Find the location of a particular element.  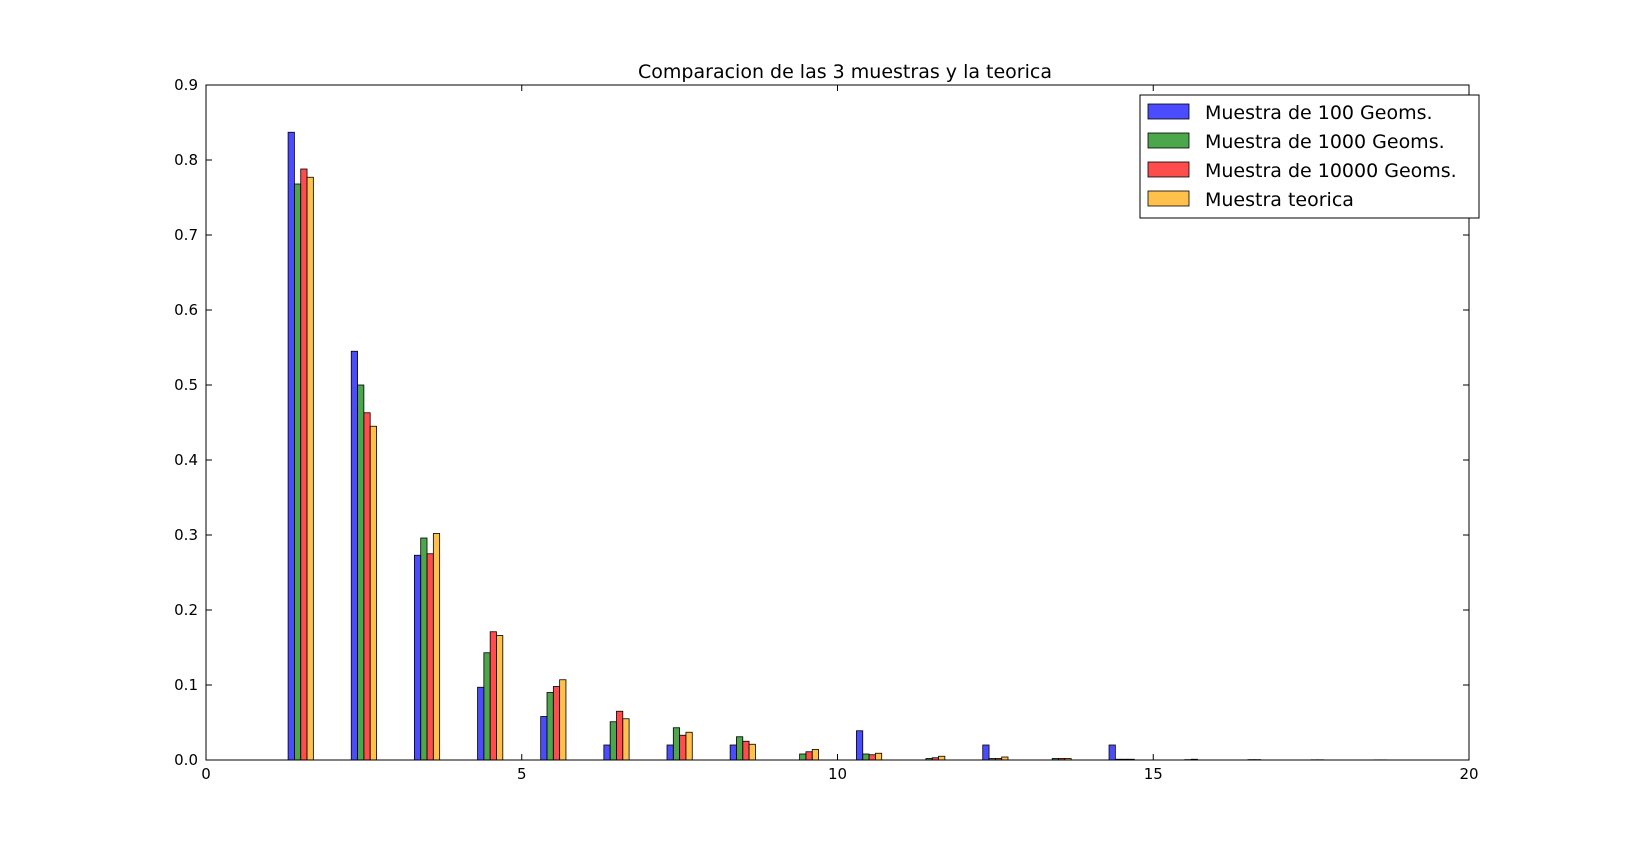

y-tick-label: 0.7 is located at coordinates (186, 235).